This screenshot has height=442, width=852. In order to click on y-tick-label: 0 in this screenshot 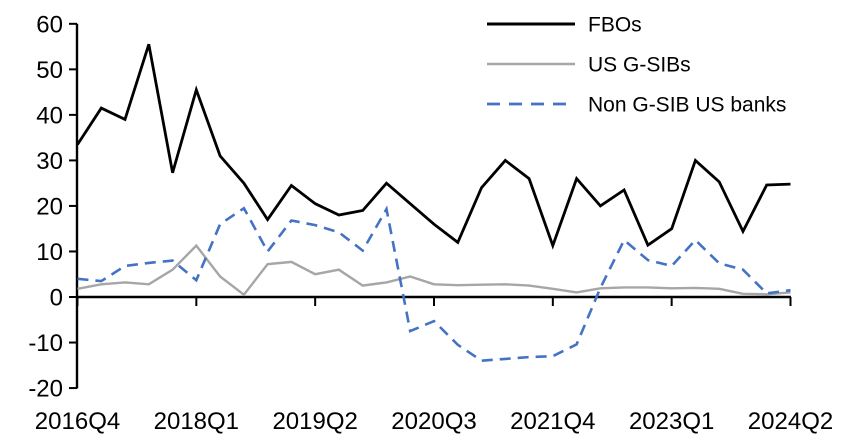, I will do `click(56, 298)`.